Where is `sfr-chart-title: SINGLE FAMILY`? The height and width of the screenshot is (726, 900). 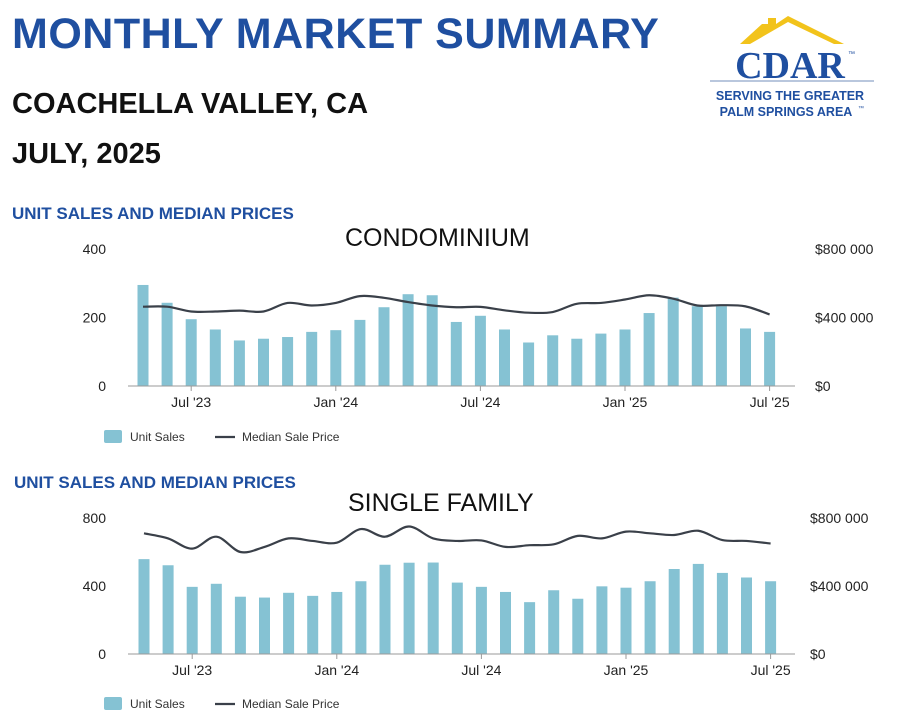 sfr-chart-title: SINGLE FAMILY is located at coordinates (441, 503).